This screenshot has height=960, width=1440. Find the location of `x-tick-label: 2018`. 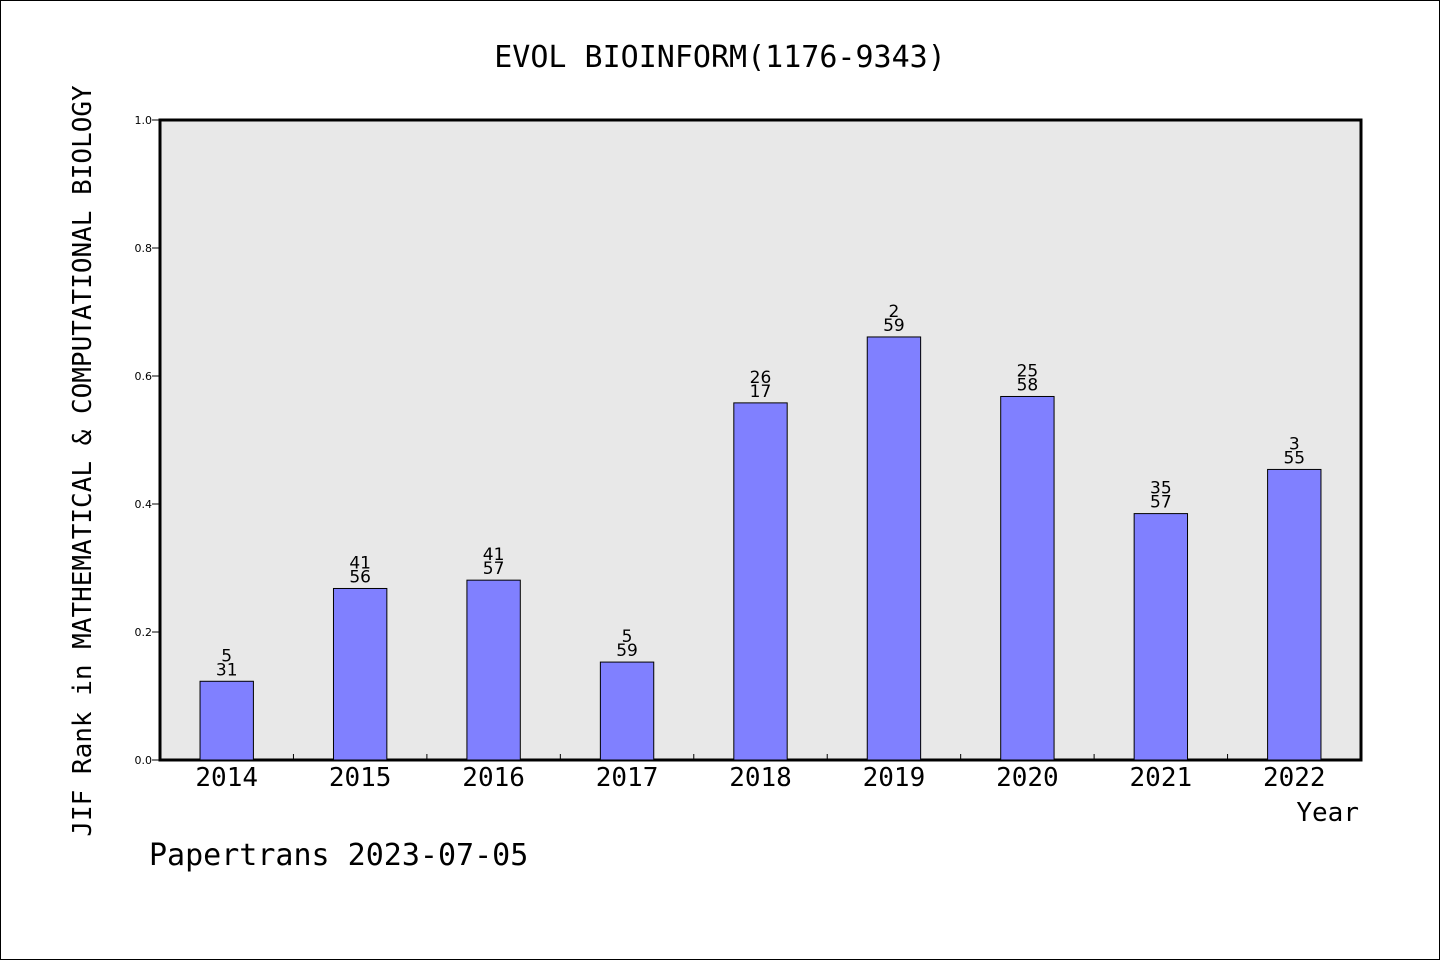

x-tick-label: 2018 is located at coordinates (760, 778).